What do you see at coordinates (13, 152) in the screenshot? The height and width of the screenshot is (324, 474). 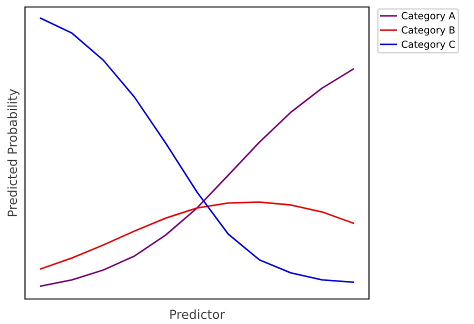 I see `y-axis-title: Predicted Probability` at bounding box center [13, 152].